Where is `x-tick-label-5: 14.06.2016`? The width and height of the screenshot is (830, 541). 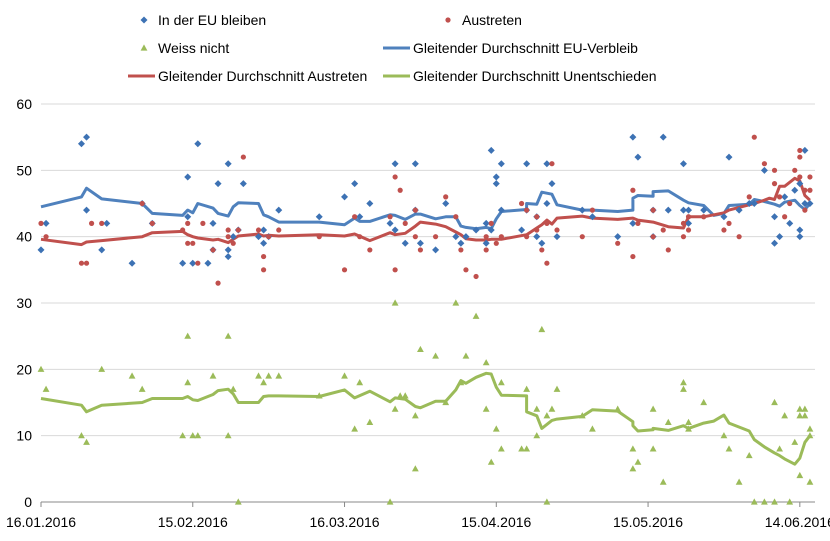 x-tick-label-5: 14.06.2016 is located at coordinates (797, 522).